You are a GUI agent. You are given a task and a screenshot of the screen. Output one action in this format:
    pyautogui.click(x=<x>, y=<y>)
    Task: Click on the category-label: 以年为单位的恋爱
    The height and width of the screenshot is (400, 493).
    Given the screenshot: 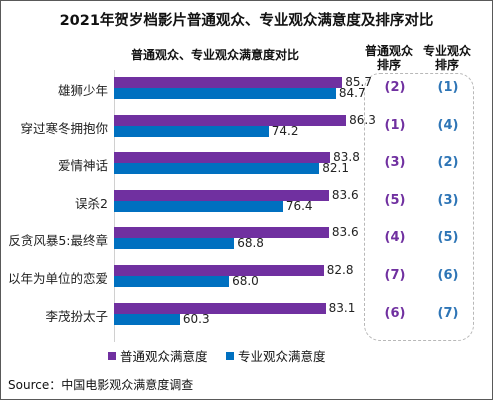 What is the action you would take?
    pyautogui.click(x=57, y=278)
    